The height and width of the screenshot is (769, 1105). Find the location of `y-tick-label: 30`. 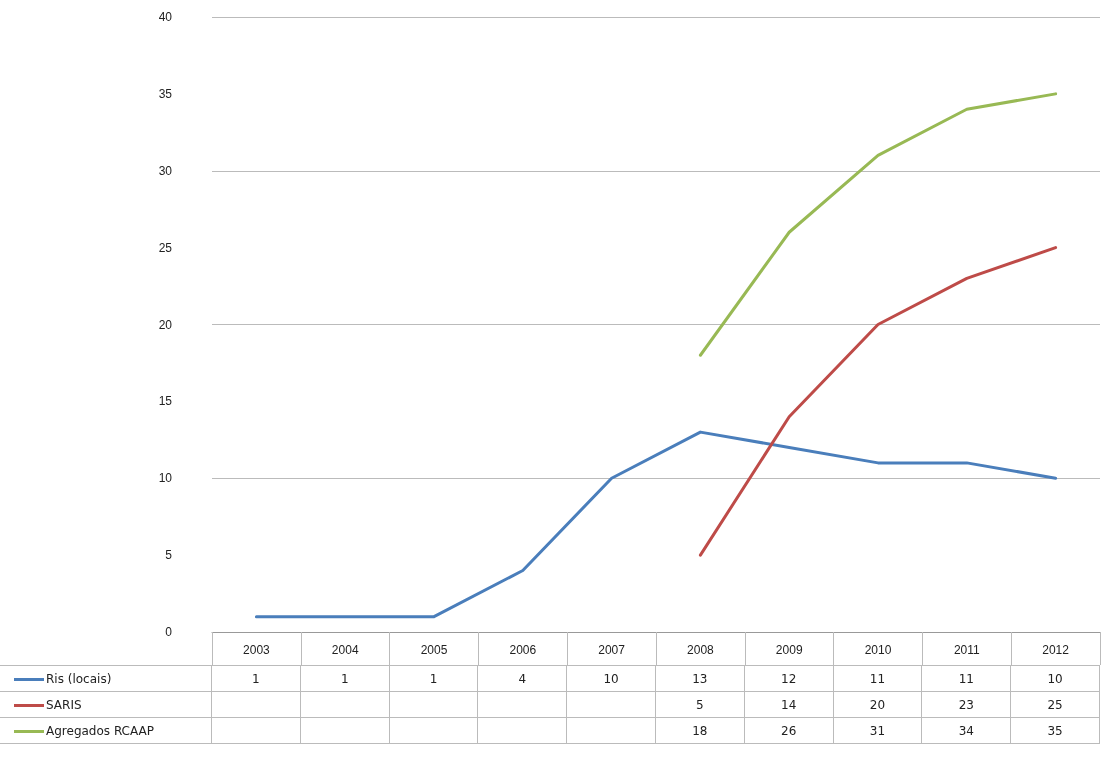

y-tick-label: 30 is located at coordinates (165, 170).